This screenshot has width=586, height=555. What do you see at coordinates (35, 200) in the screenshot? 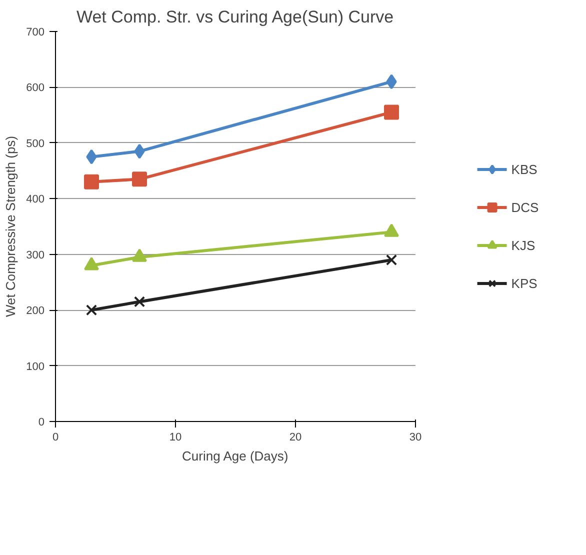
I see `y-tick-label: 400` at bounding box center [35, 200].